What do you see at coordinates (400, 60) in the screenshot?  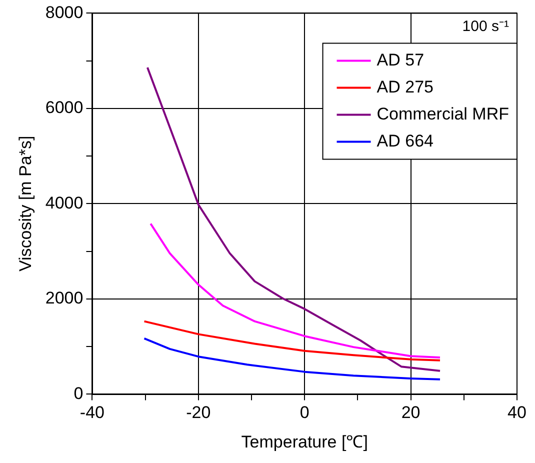 I see `legend-label: AD 57` at bounding box center [400, 60].